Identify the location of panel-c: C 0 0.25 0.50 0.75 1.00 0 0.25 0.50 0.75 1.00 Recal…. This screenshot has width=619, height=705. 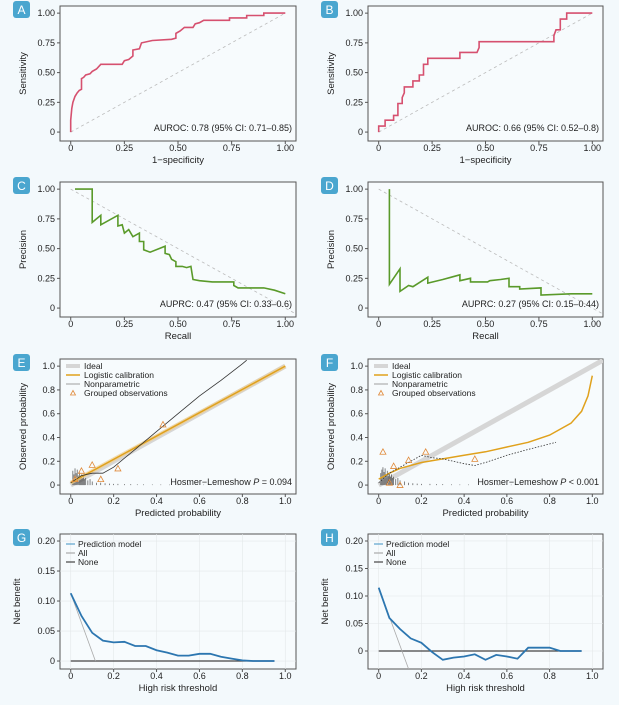
(155, 259).